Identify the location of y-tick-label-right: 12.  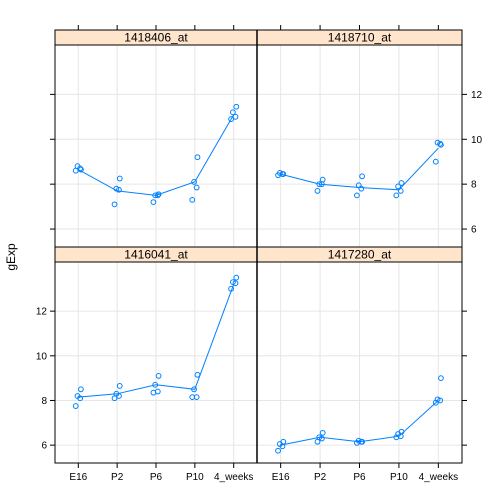
(477, 95).